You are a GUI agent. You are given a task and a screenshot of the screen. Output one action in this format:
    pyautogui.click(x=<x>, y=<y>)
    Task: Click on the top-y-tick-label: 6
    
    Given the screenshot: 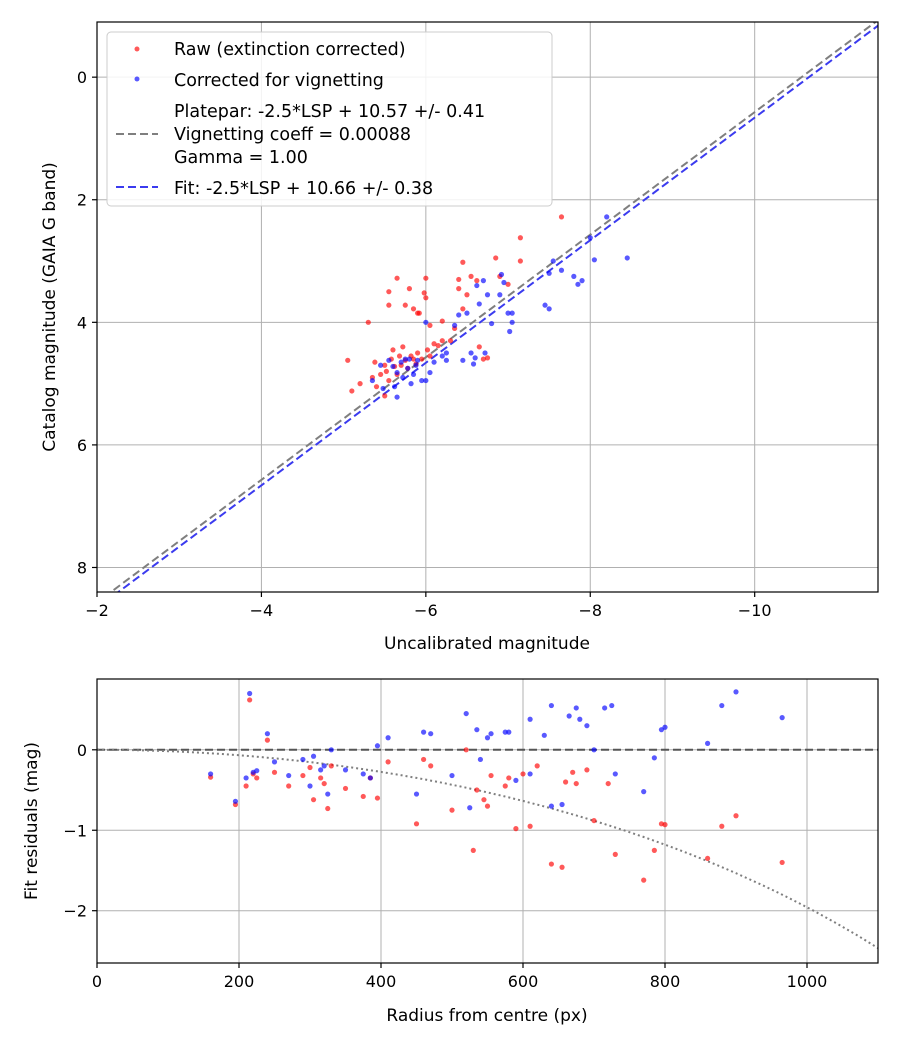 What is the action you would take?
    pyautogui.click(x=82, y=445)
    